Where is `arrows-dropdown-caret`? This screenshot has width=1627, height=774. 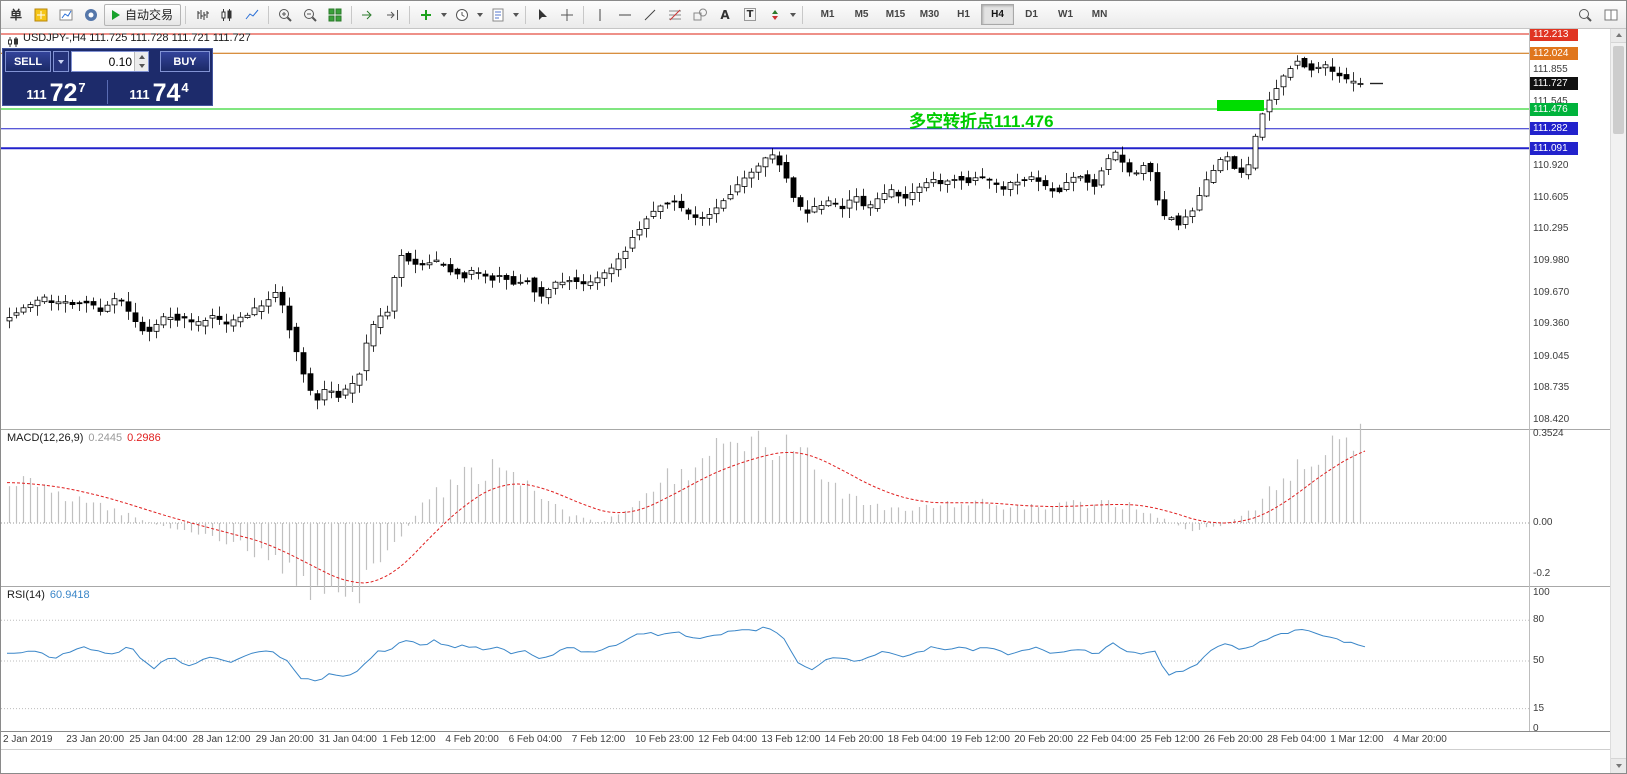
arrows-dropdown-caret is located at coordinates (793, 15).